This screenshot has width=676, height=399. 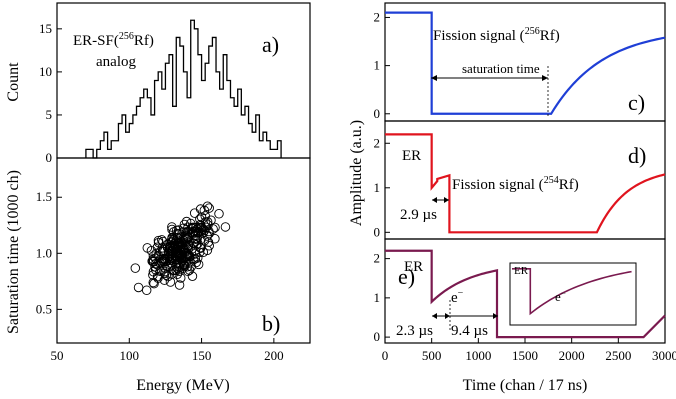 What do you see at coordinates (13, 82) in the screenshot?
I see `panel-a-ylabel: Count` at bounding box center [13, 82].